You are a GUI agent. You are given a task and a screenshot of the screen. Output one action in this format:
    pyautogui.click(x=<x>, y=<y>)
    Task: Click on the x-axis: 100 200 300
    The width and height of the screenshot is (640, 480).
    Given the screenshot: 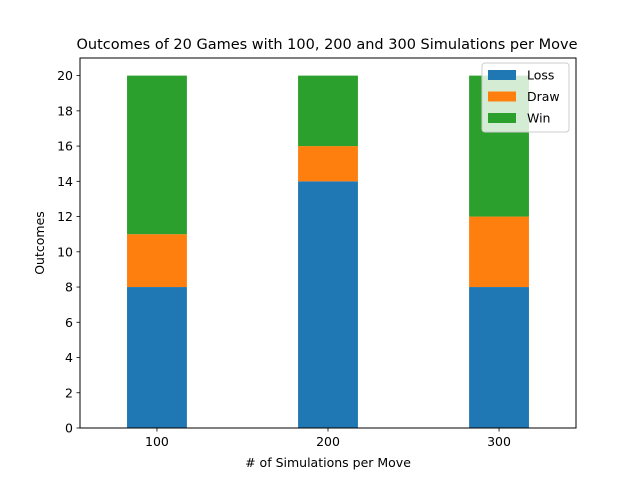 What is the action you would take?
    pyautogui.click(x=328, y=438)
    